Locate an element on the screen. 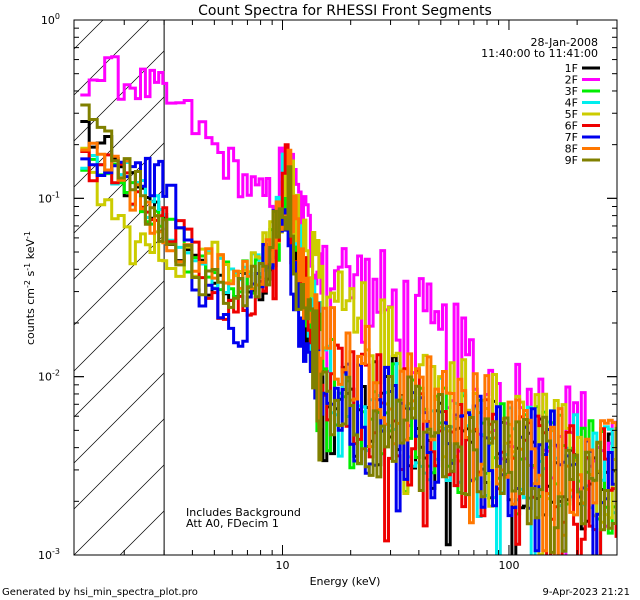 This screenshot has width=640, height=600. x-tick-label: 100 is located at coordinates (508, 565).